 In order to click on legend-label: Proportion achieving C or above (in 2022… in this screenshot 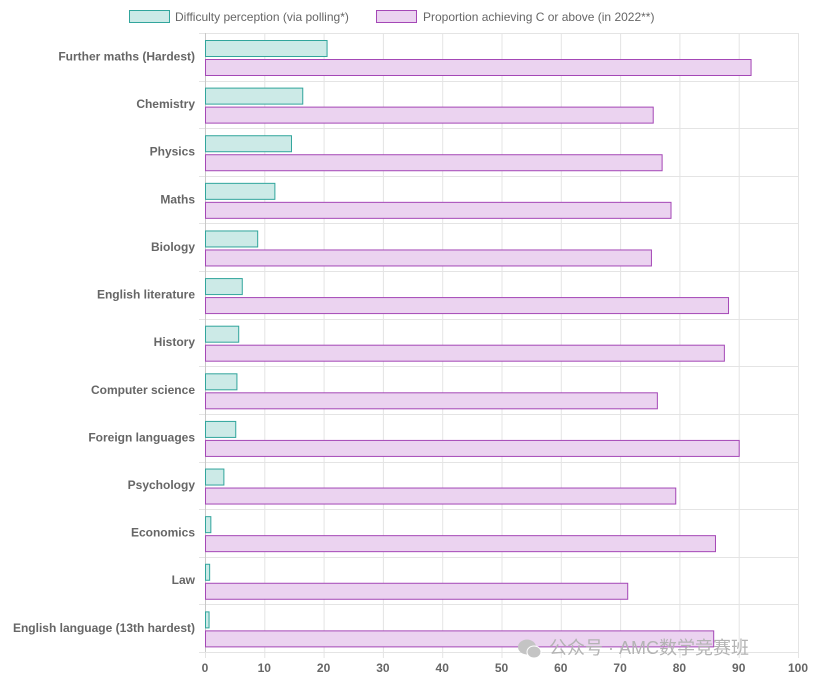, I will do `click(538, 17)`.